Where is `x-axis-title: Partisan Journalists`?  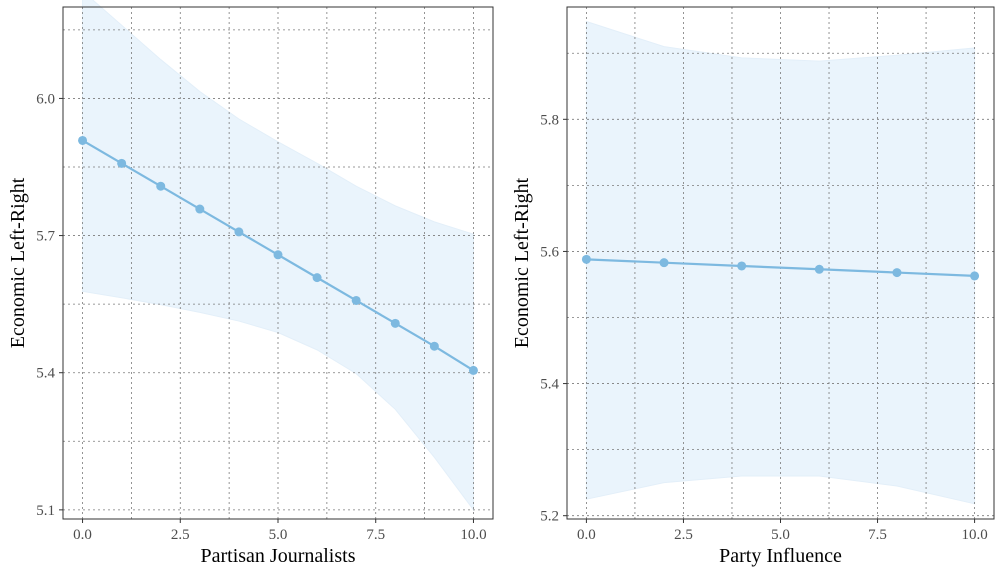 x-axis-title: Partisan Journalists is located at coordinates (278, 556).